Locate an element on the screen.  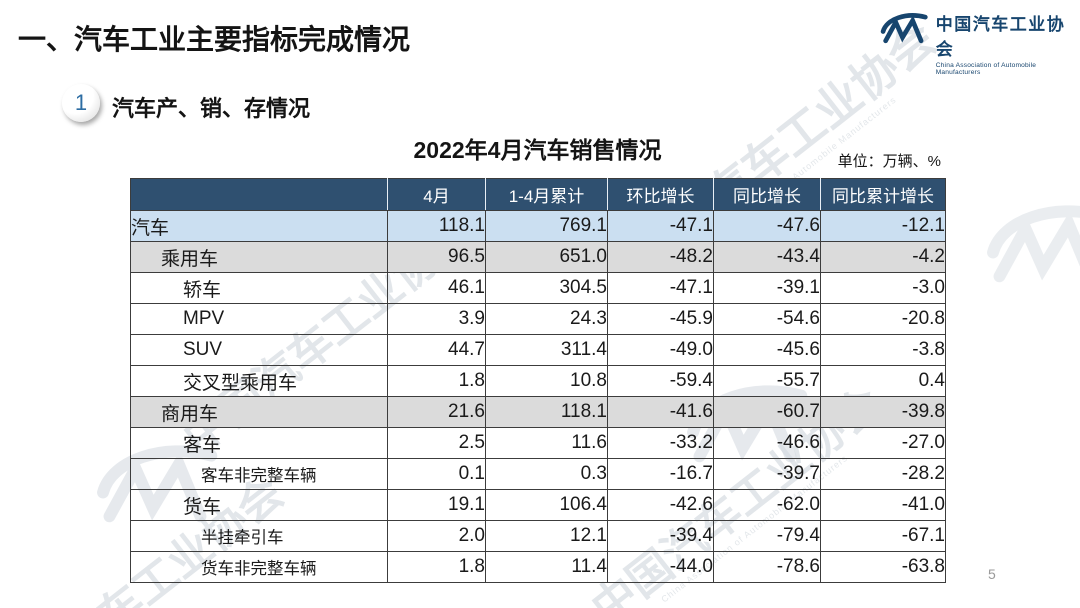
table-row: 商用车 21.6 118.1 -41.6 -60.7 -39.8 is located at coordinates (538, 412).